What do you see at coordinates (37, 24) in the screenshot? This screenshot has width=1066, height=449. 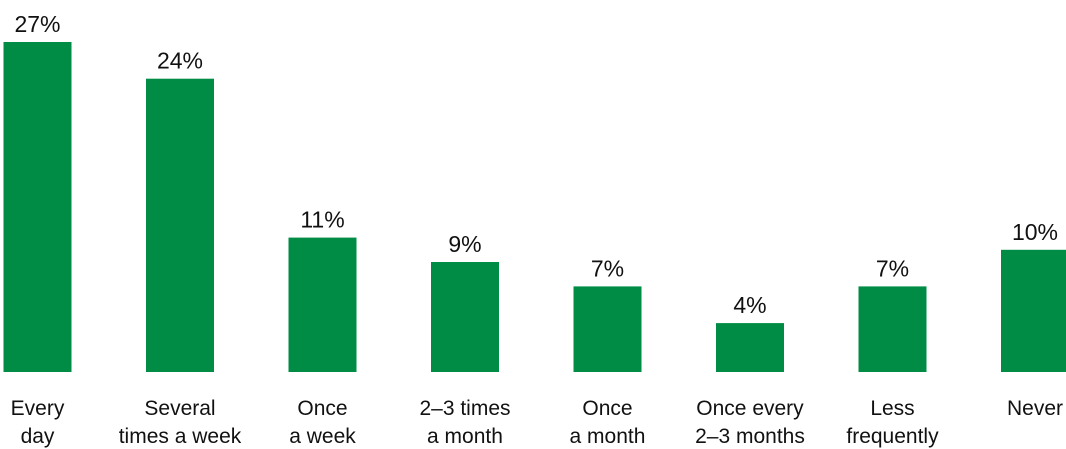 I see `value-label-0: 27%` at bounding box center [37, 24].